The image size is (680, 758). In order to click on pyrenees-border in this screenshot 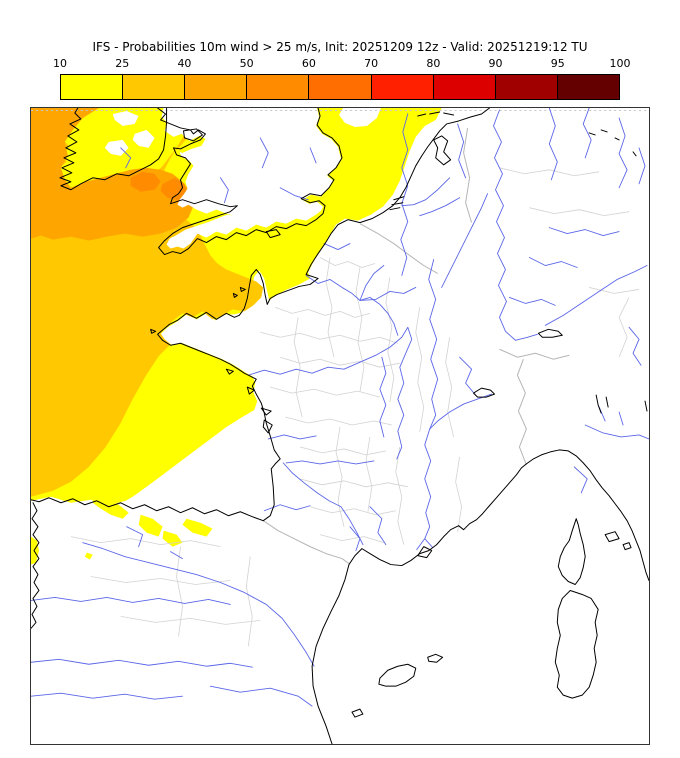, I will do `click(306, 542)`.